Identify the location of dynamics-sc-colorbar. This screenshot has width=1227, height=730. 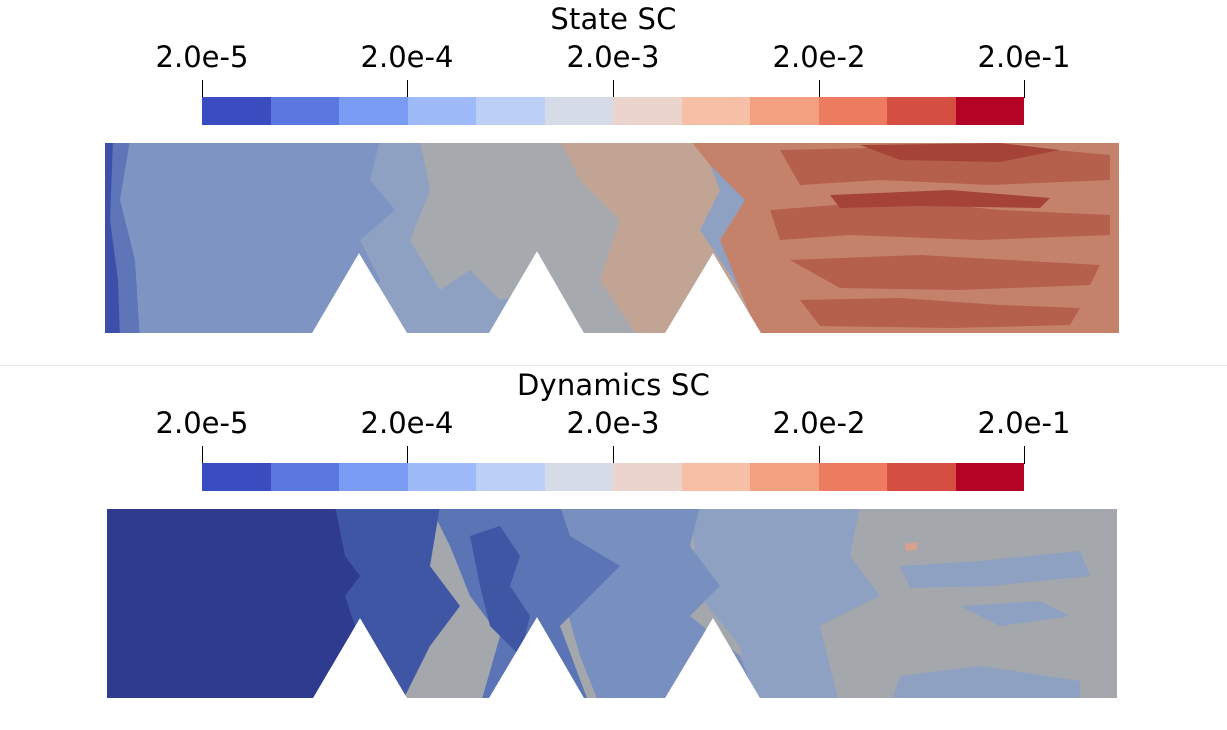
(613, 477).